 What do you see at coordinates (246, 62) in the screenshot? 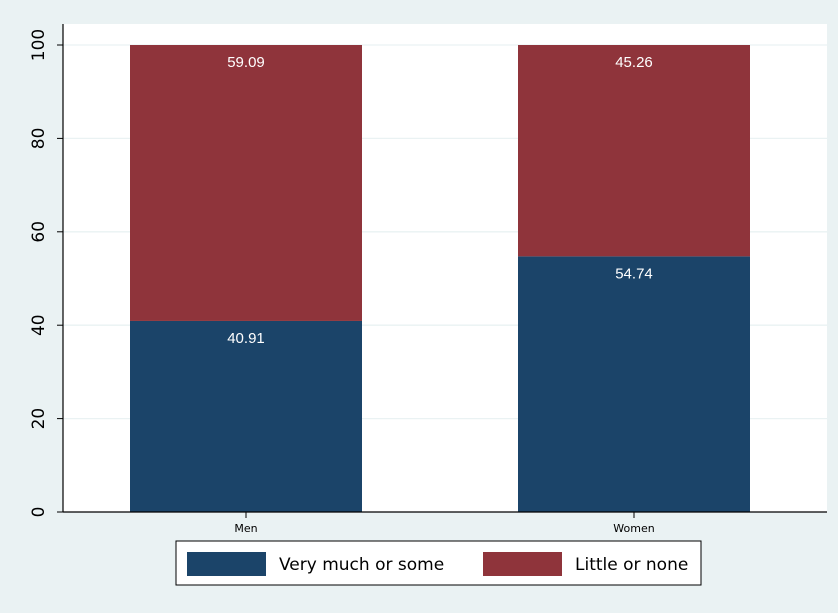
I see `data-label: 59.09` at bounding box center [246, 62].